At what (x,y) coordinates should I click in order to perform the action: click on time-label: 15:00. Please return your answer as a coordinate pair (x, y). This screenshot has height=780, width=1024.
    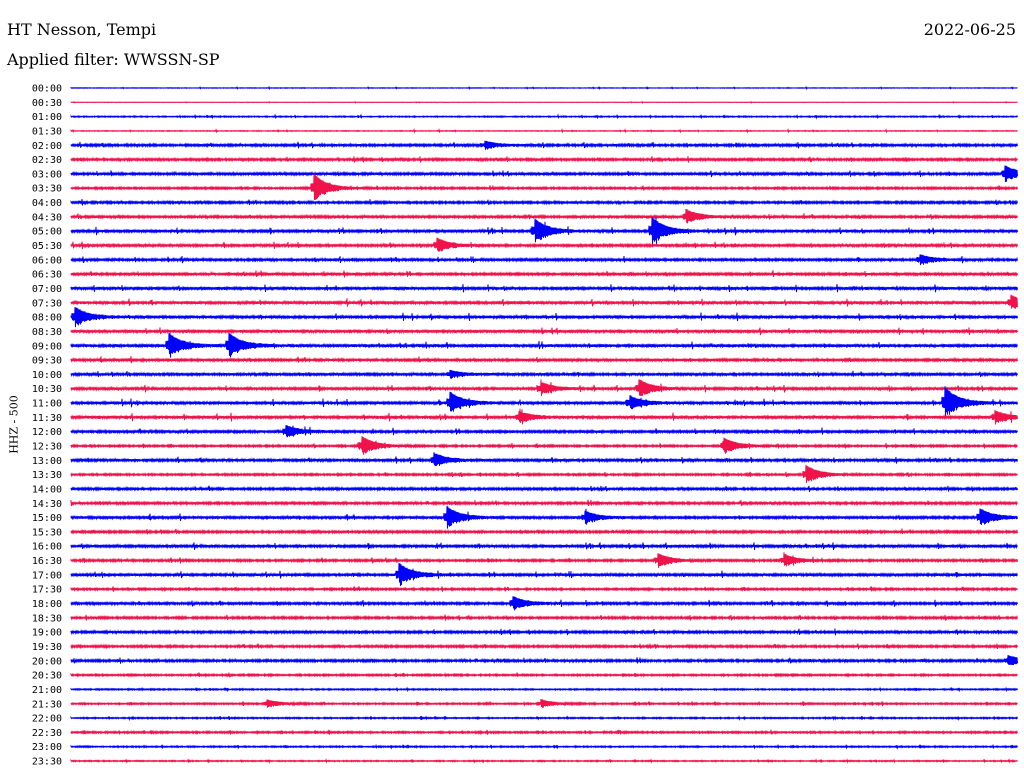
    Looking at the image, I should click on (47, 518).